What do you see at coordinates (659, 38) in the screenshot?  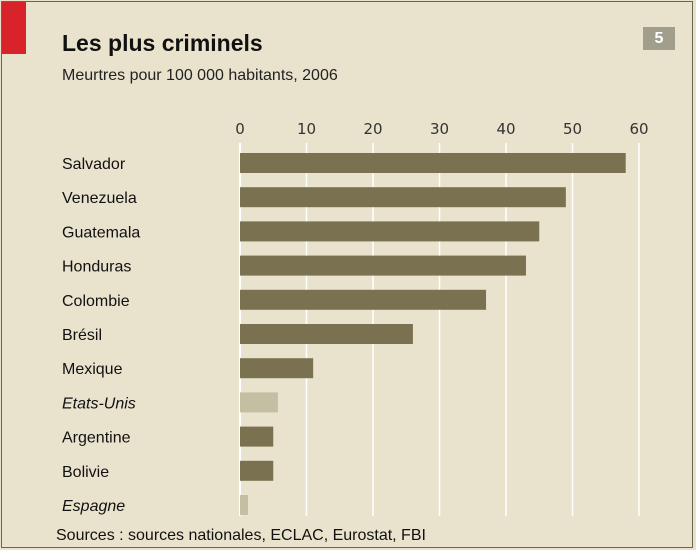 I see `chart-number-badge: 5` at bounding box center [659, 38].